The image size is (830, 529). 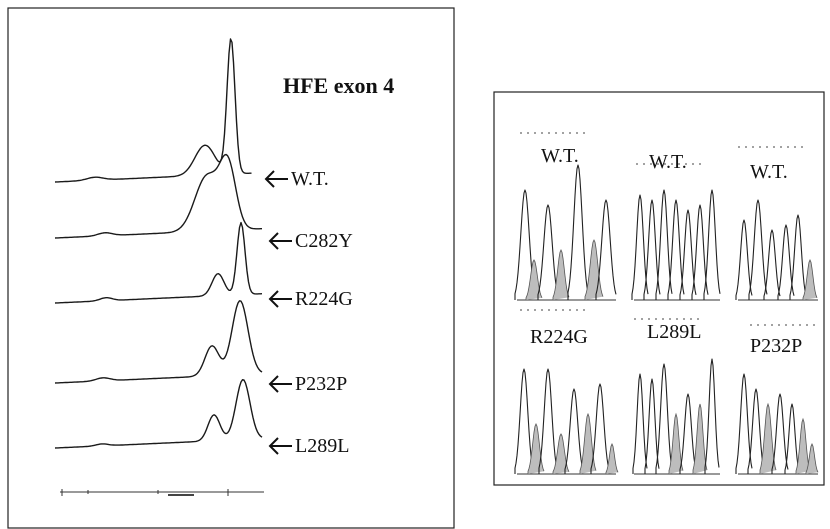 I want to click on sequence-label-bottom: P232P, so click(x=776, y=346).